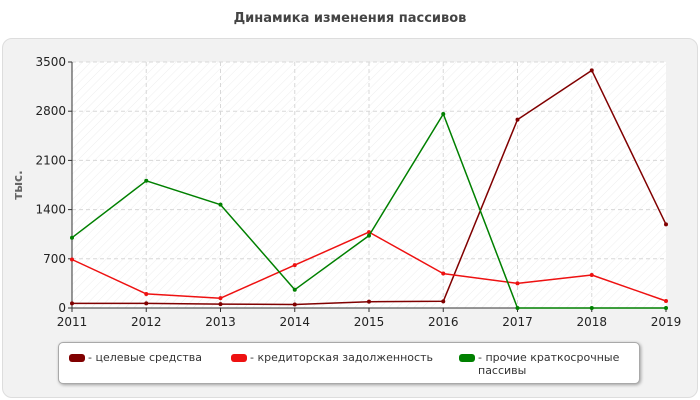 The image size is (700, 400). Describe the element at coordinates (220, 322) in the screenshot. I see `x-tick-label: 2013` at that location.